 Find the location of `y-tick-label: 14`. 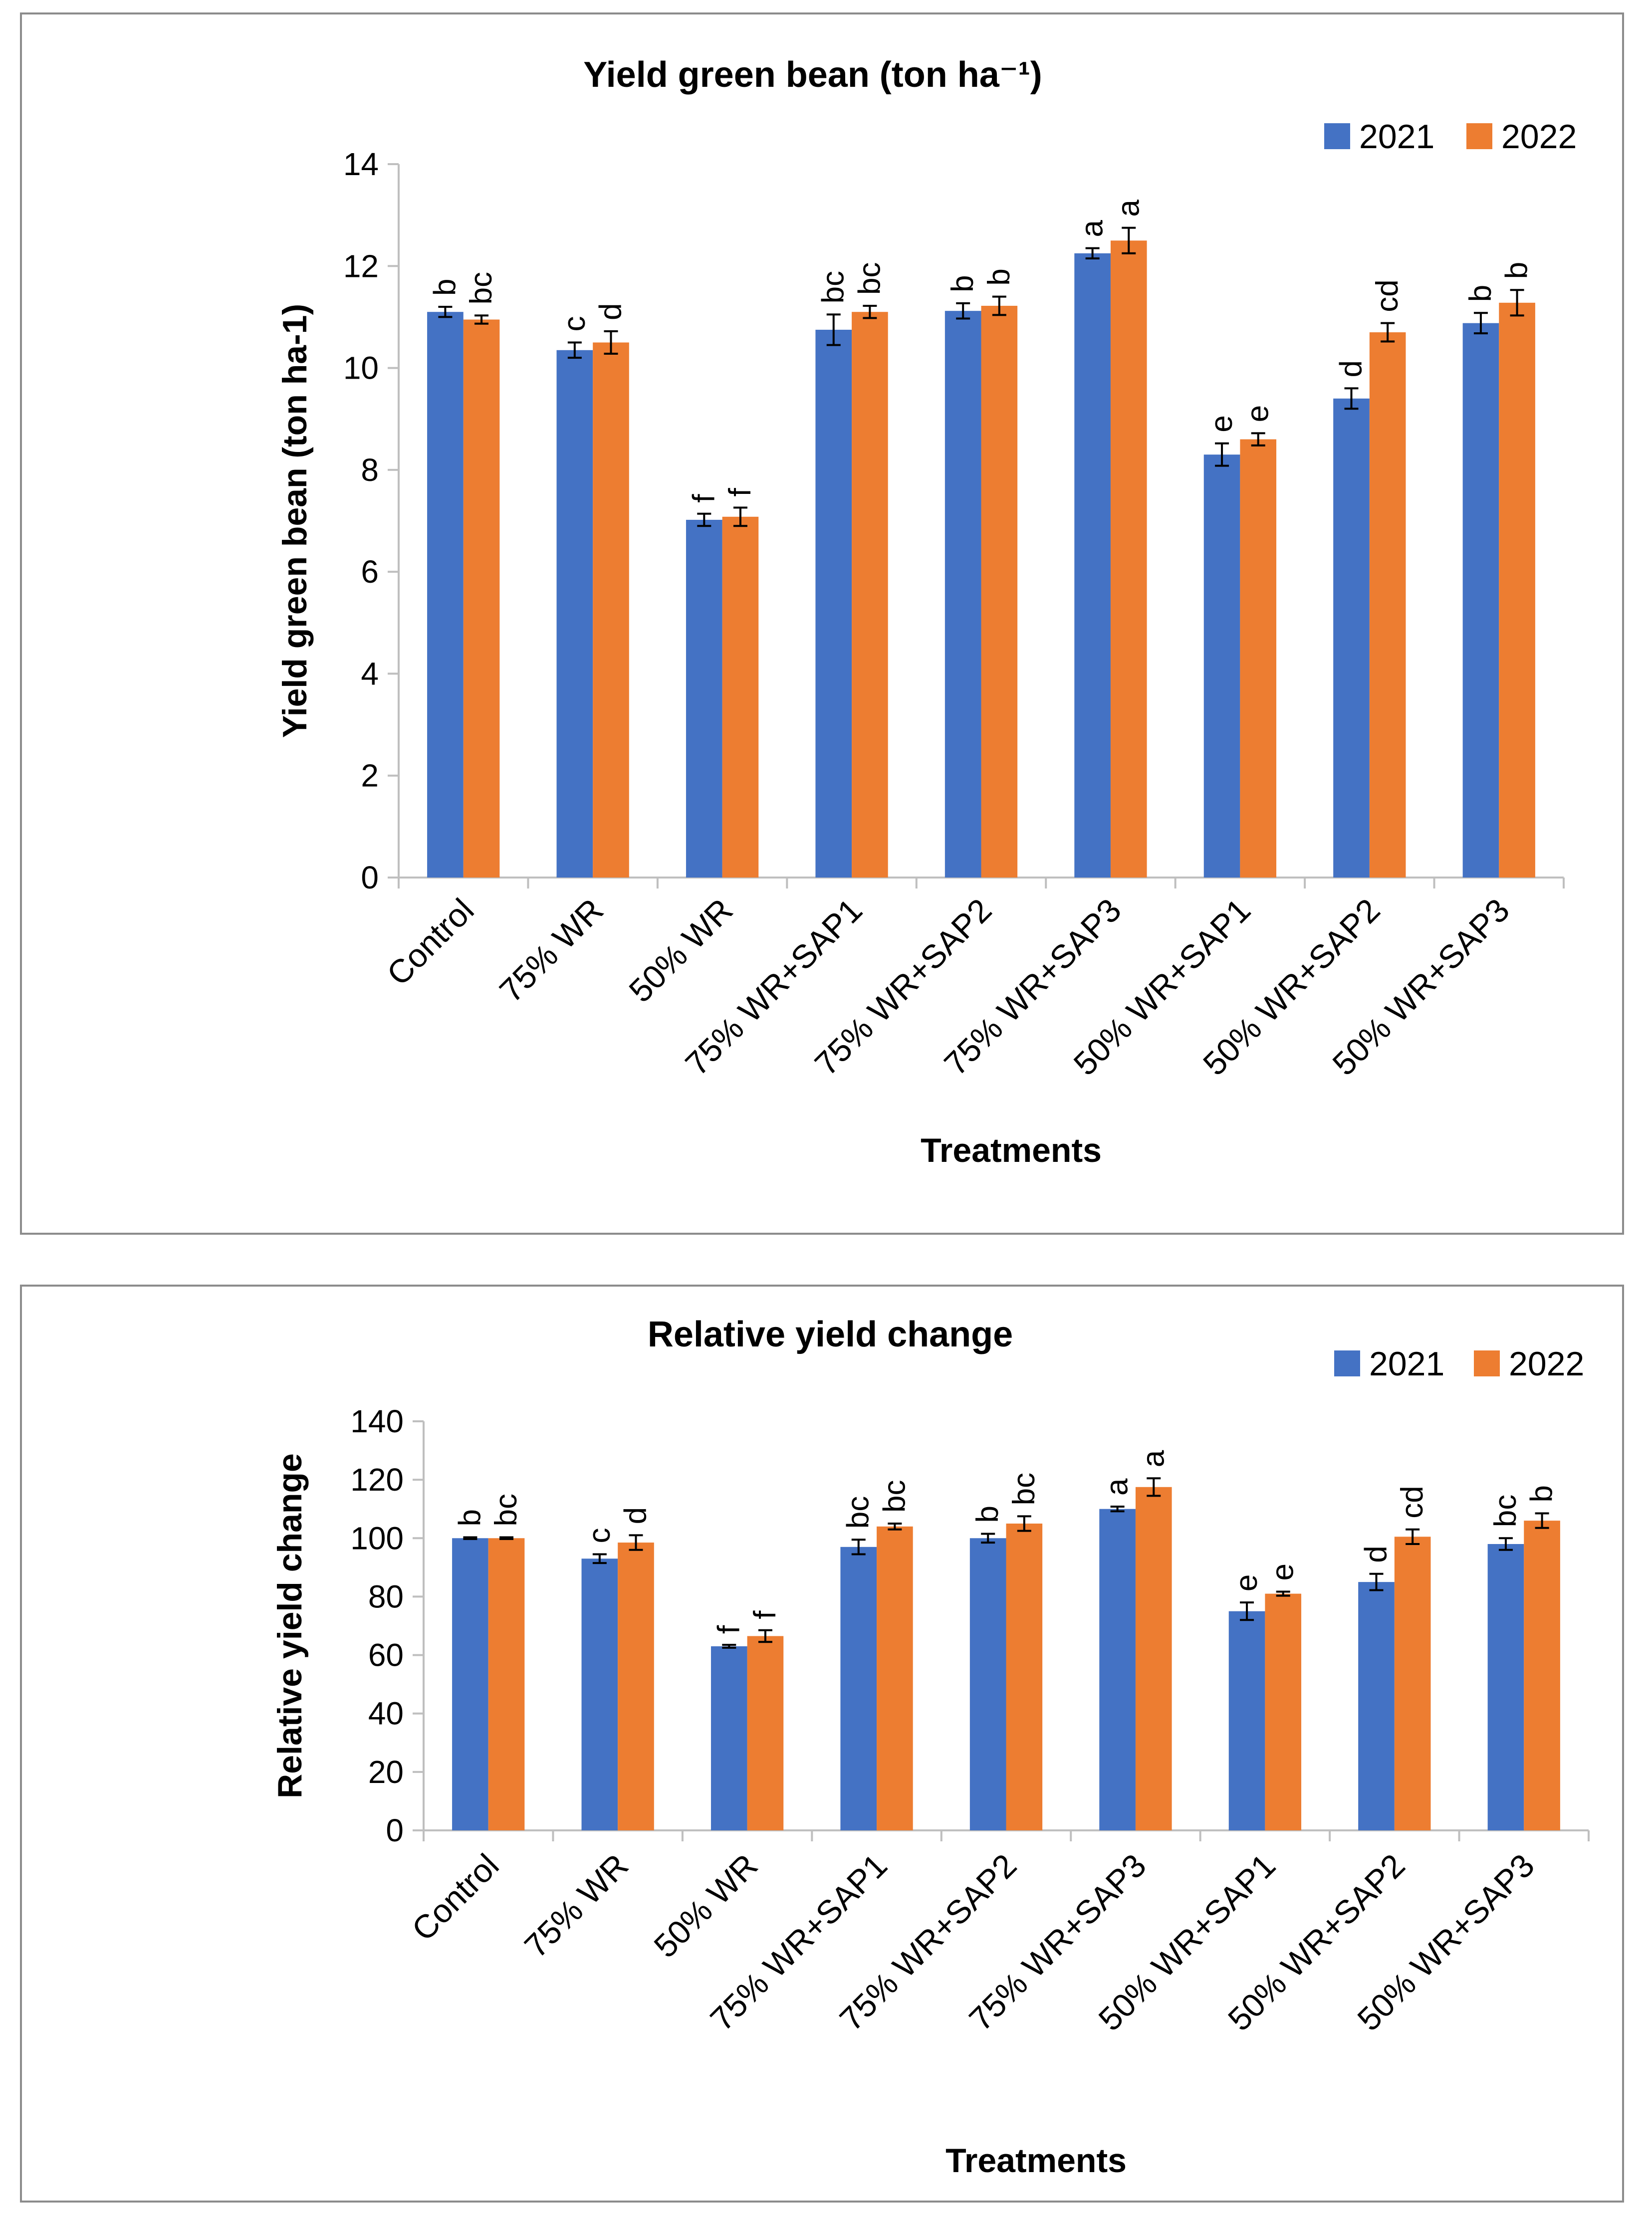

y-tick-label: 14 is located at coordinates (361, 164).